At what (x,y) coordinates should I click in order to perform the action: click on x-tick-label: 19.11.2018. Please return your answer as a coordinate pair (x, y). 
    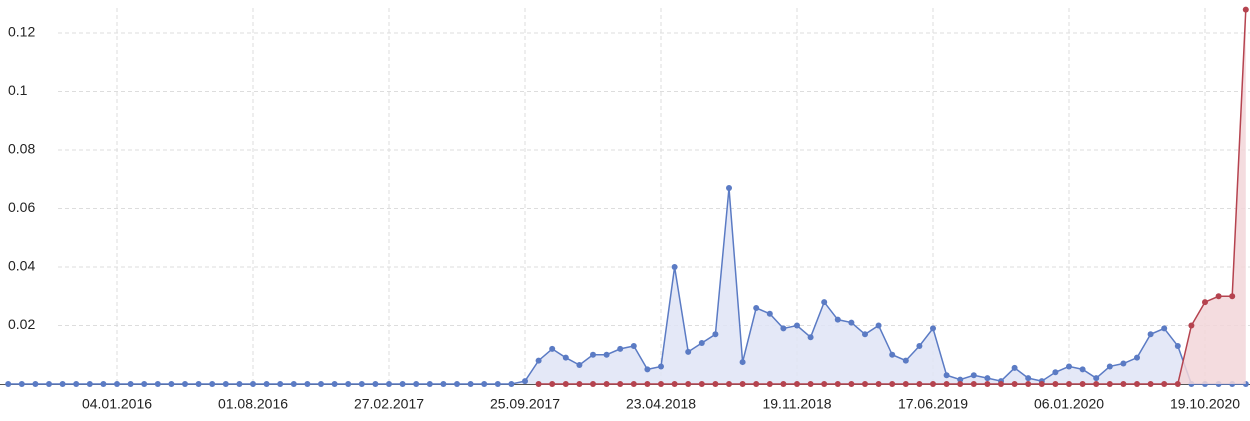
    Looking at the image, I should click on (796, 404).